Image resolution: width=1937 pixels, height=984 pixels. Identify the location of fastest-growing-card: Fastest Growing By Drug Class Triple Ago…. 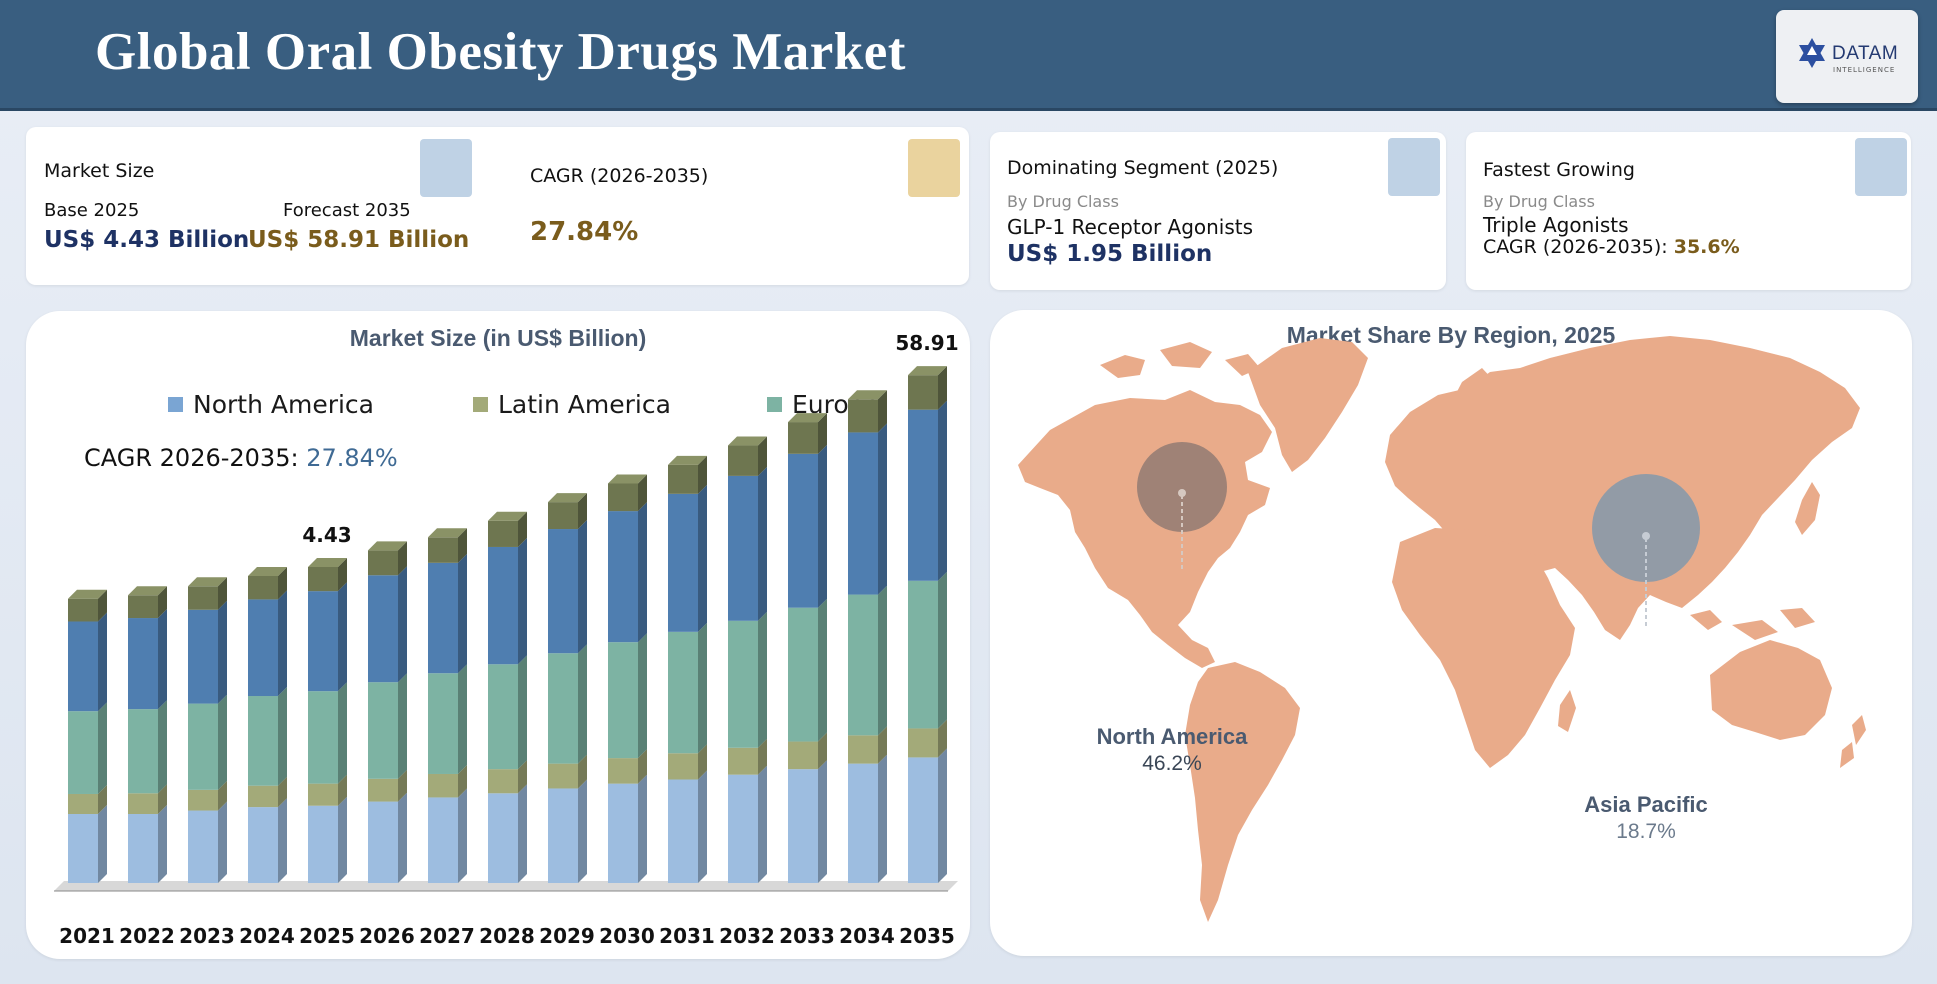
(1688, 211).